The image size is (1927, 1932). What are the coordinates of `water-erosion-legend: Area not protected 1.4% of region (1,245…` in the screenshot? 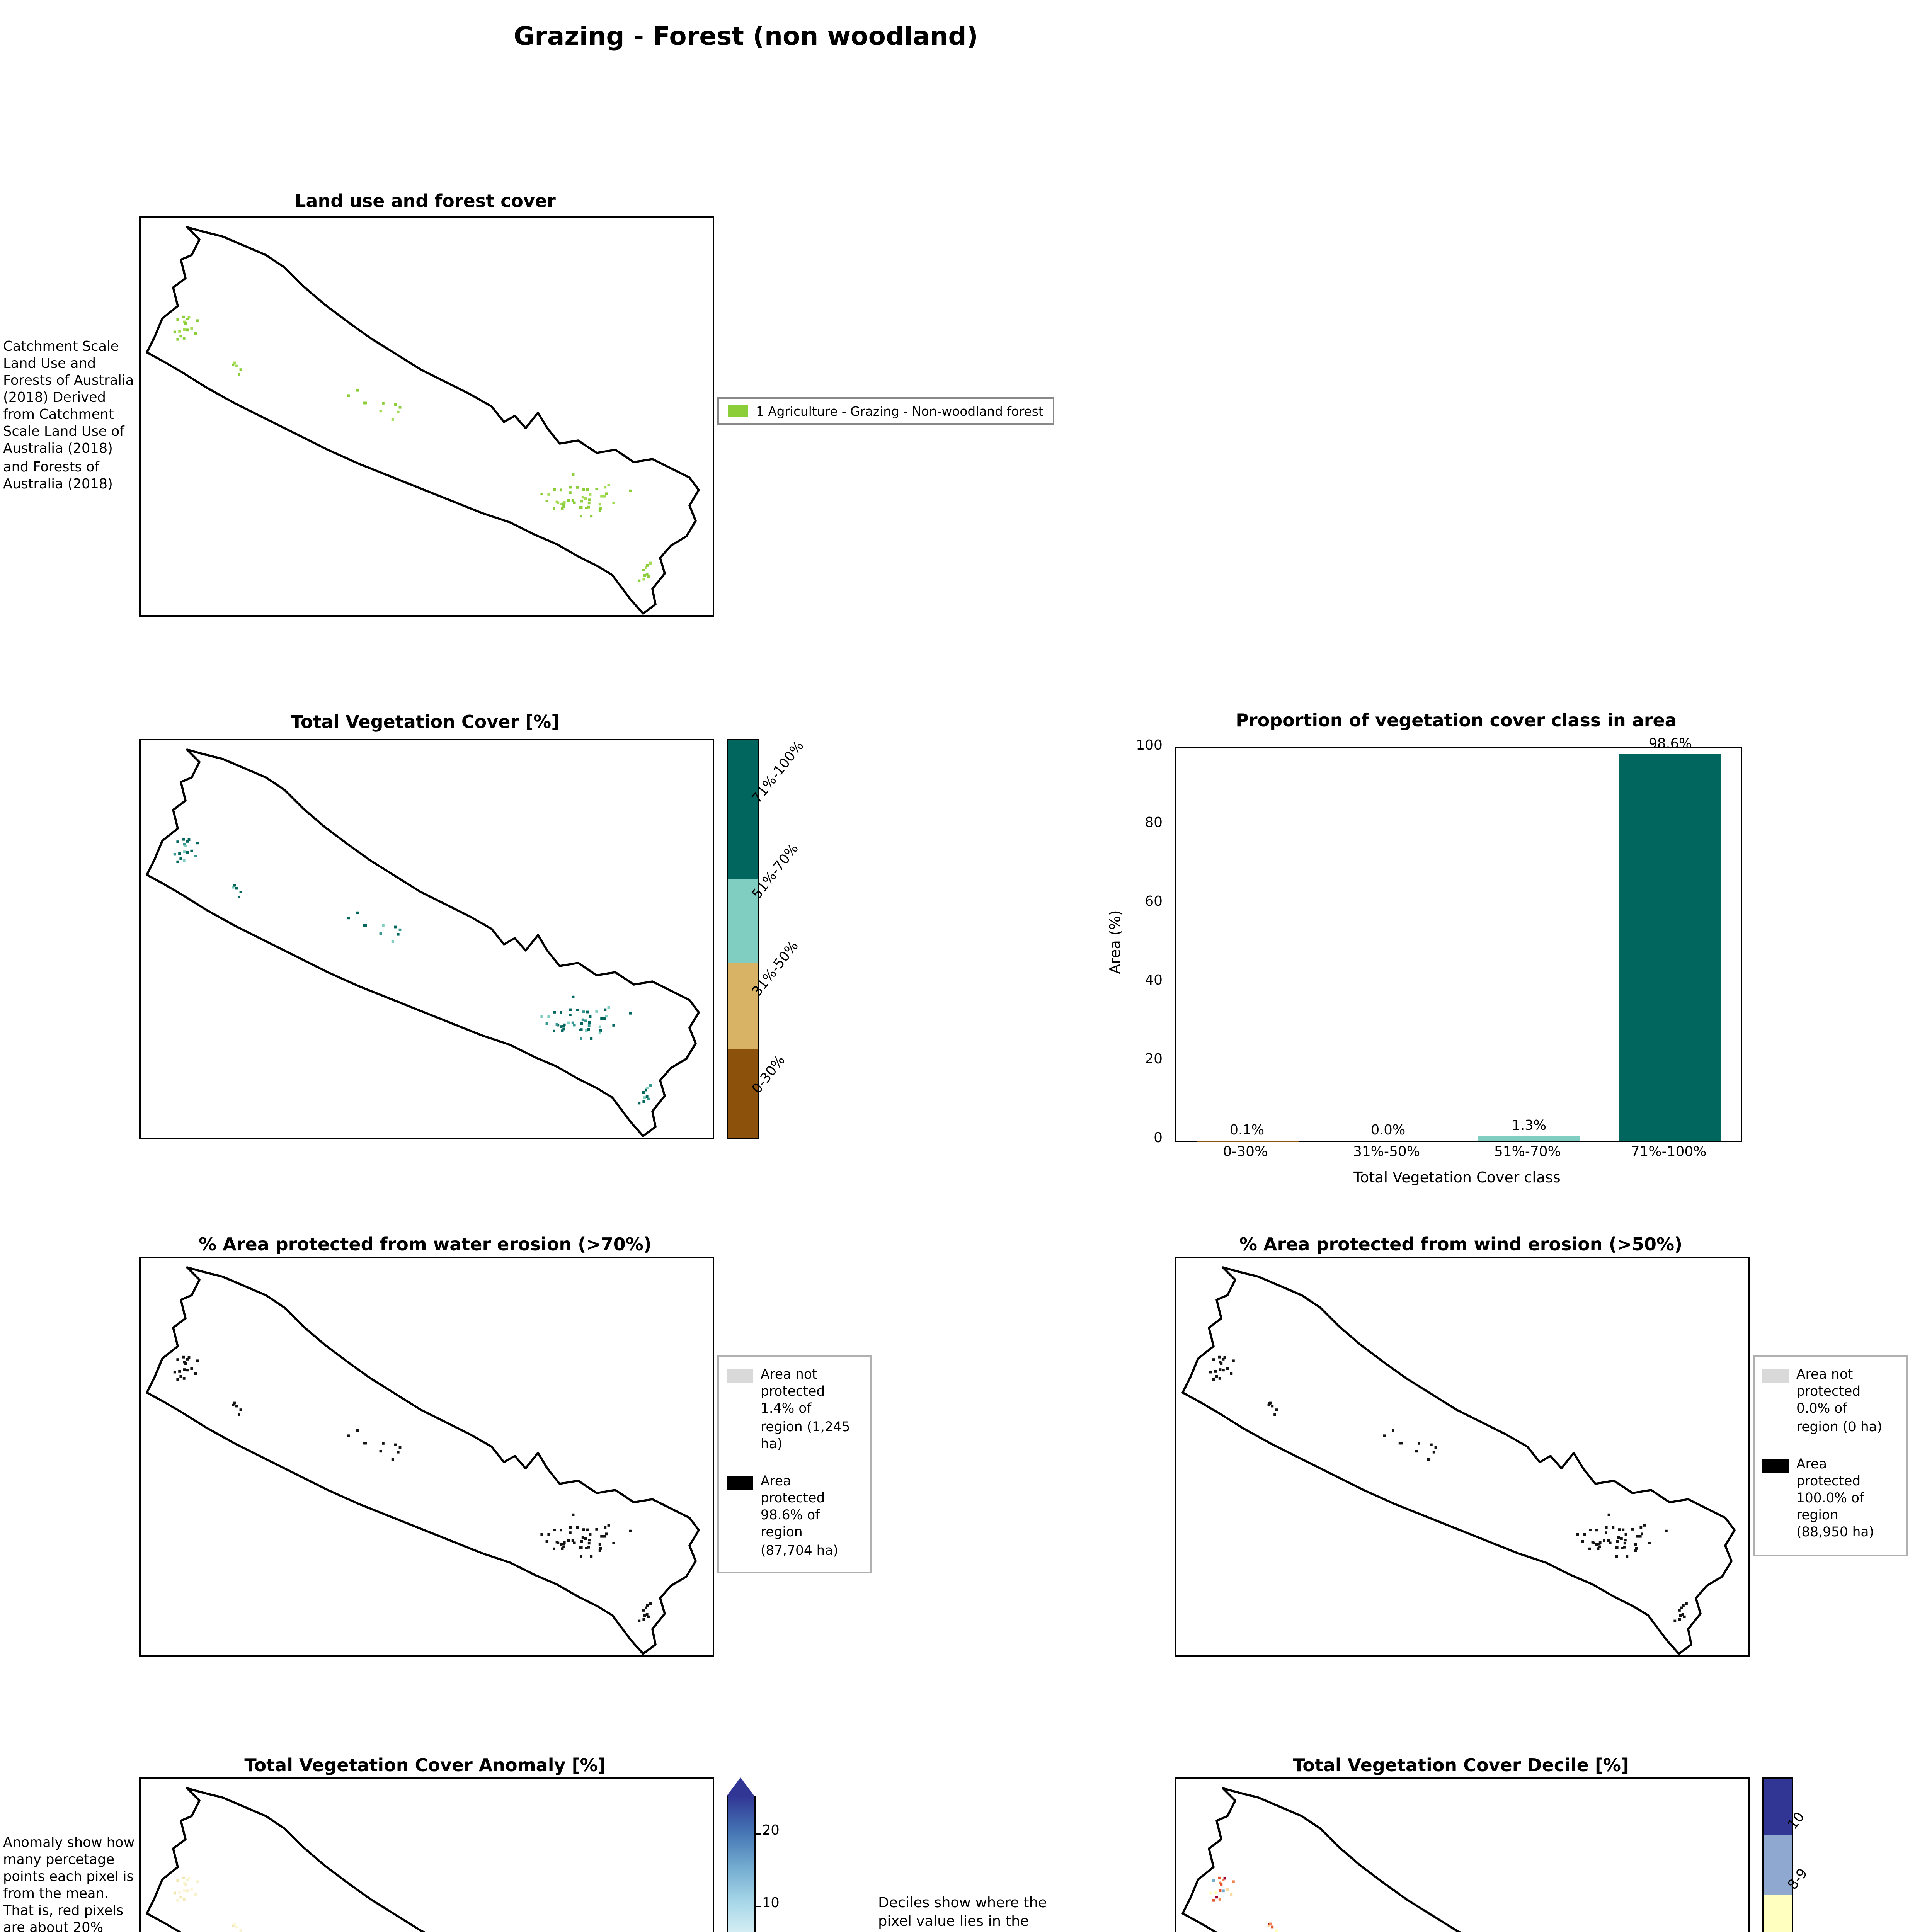 It's located at (794, 1464).